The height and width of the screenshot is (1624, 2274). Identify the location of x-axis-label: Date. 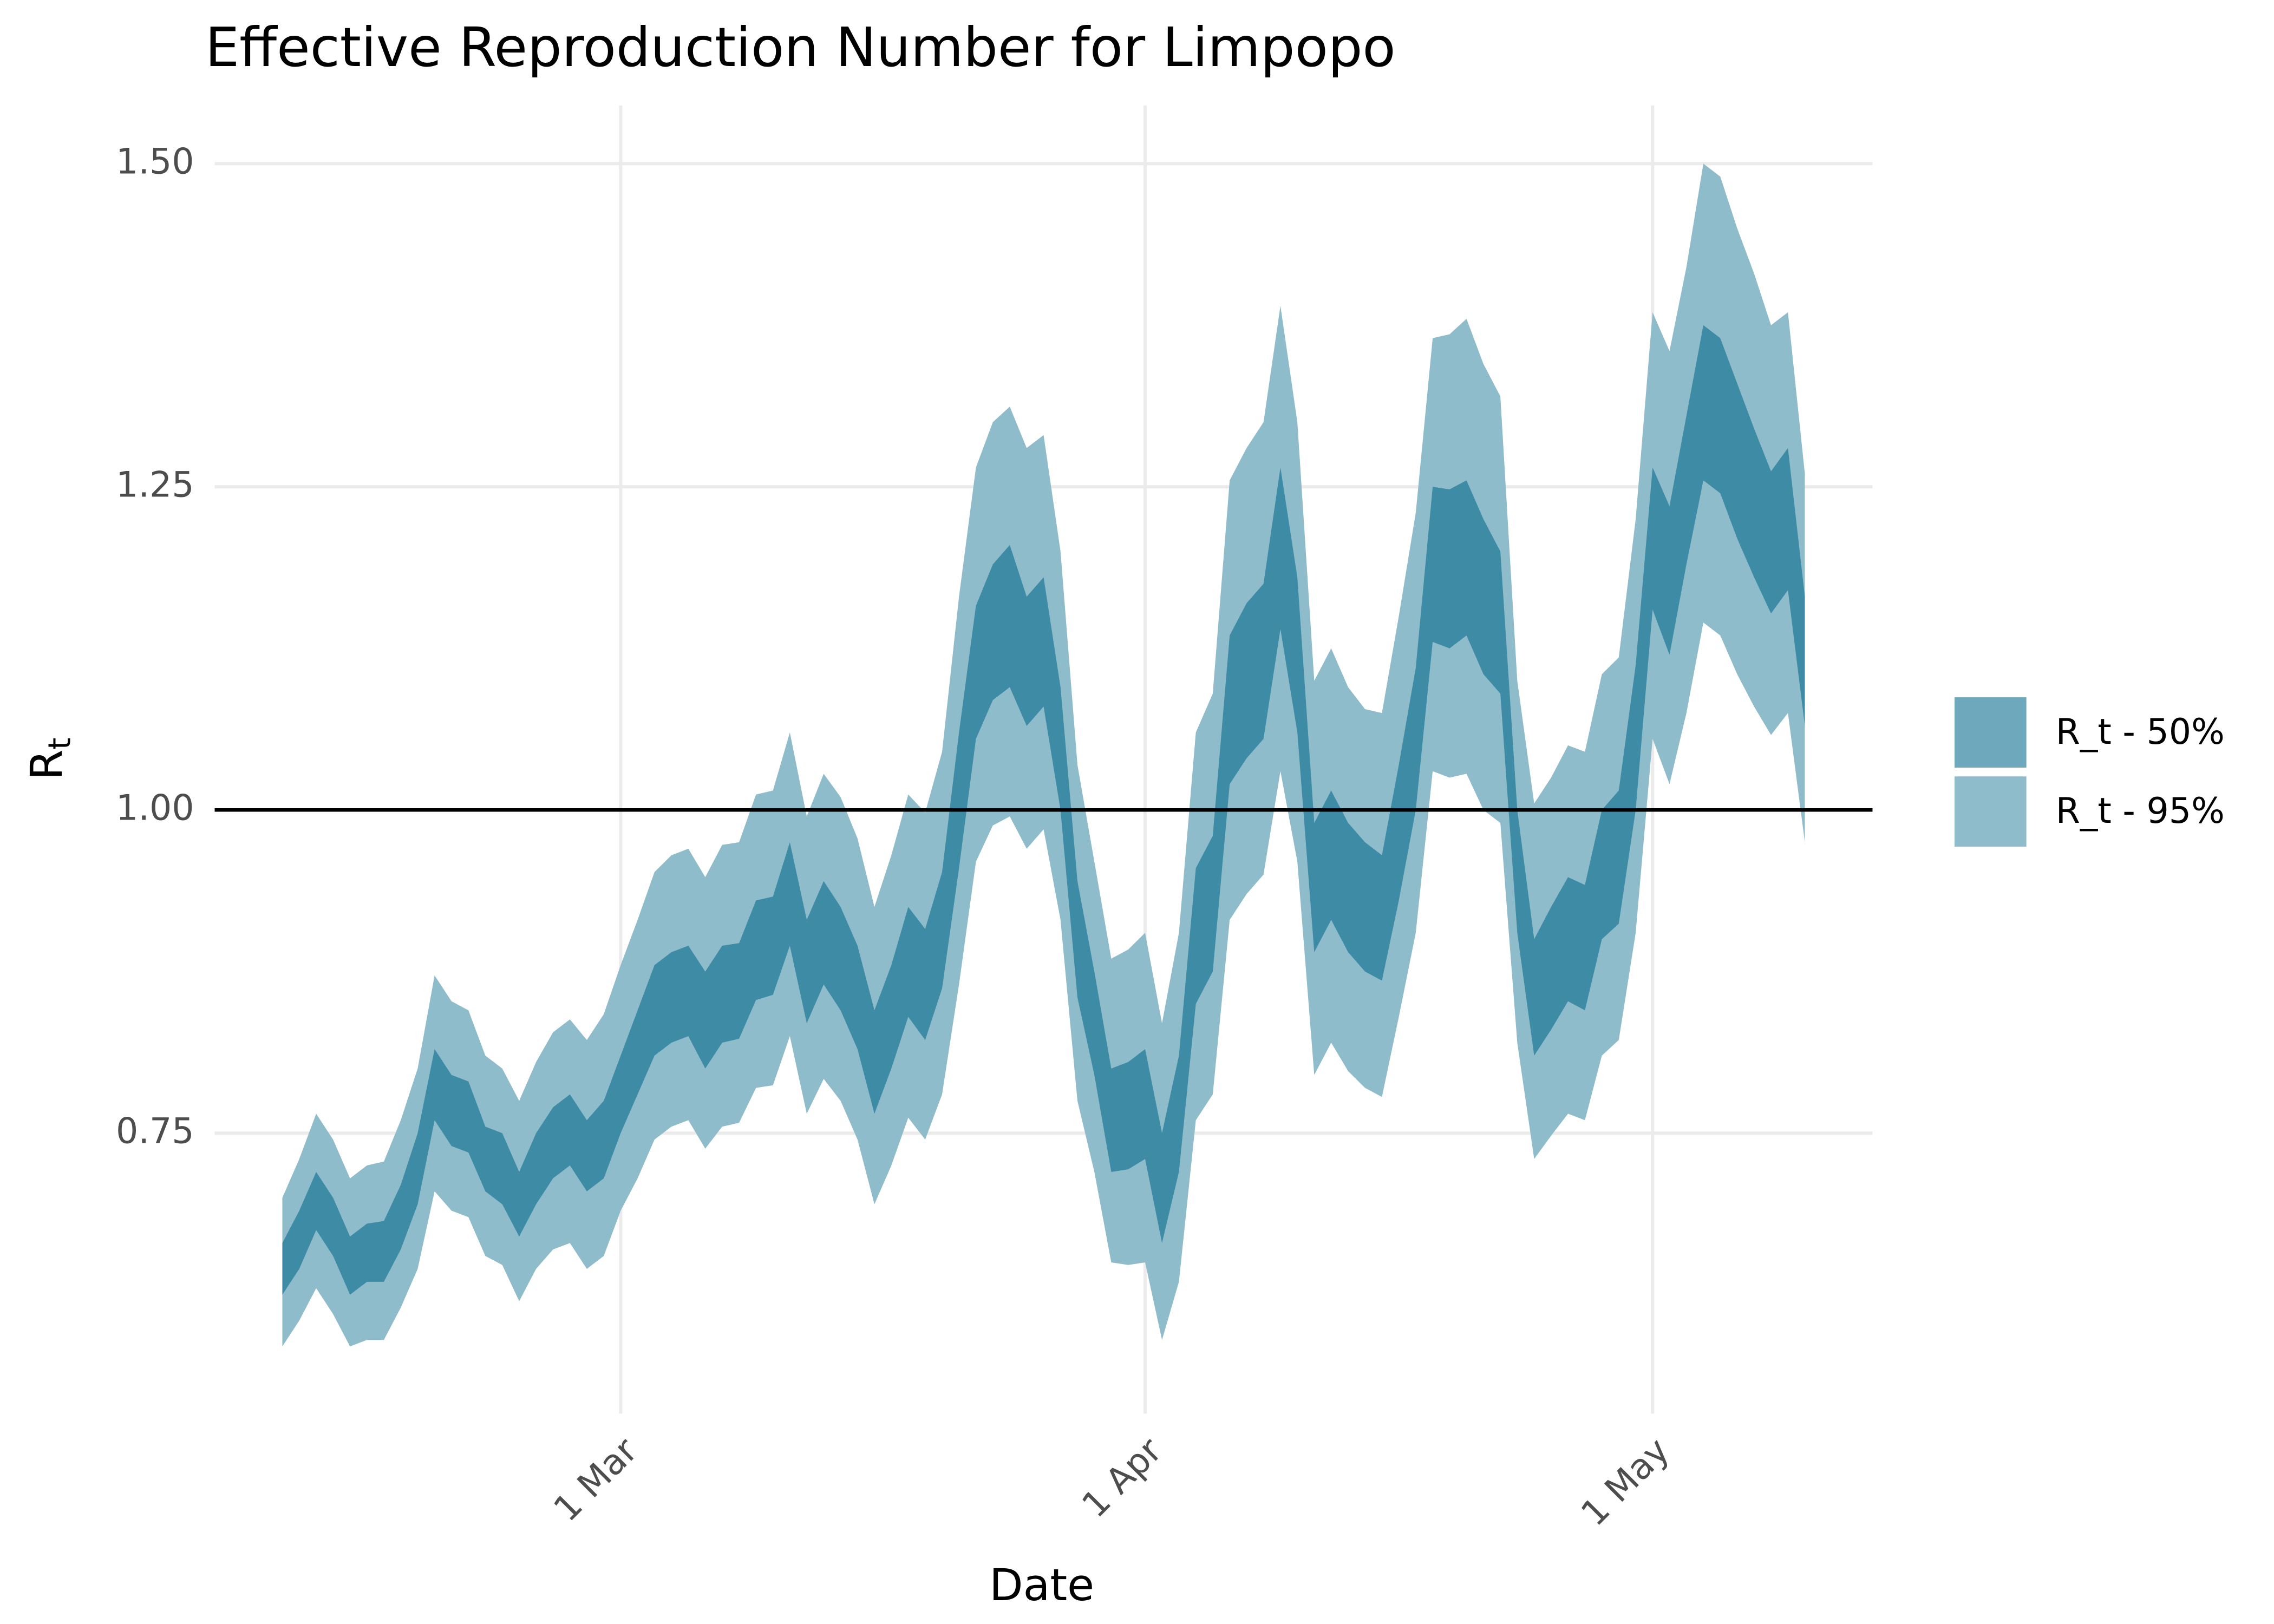
(1042, 1586).